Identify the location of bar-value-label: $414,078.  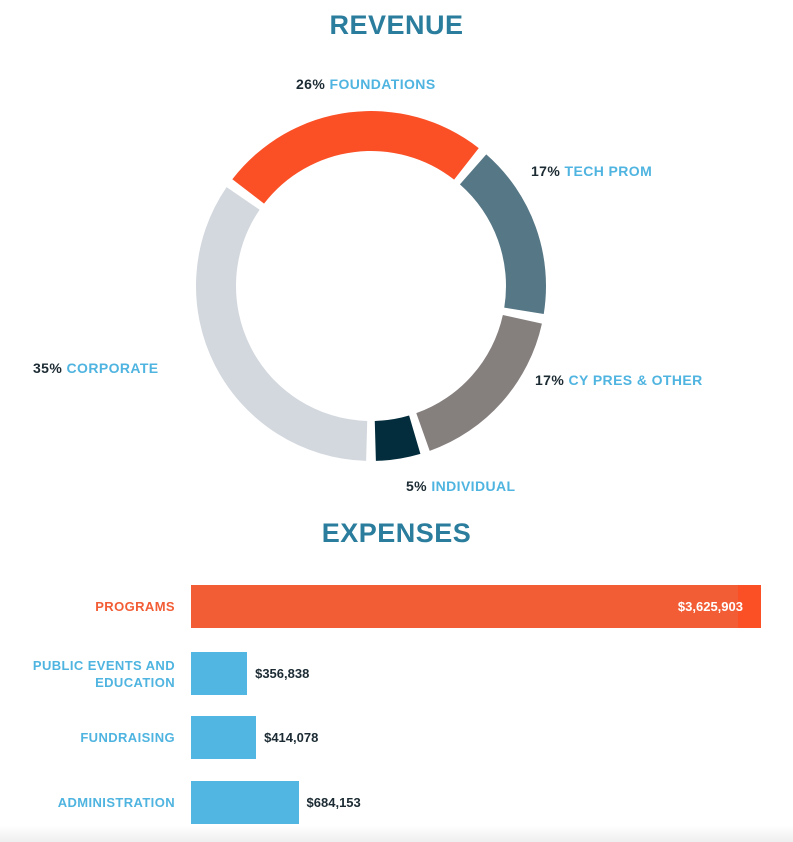
(291, 737).